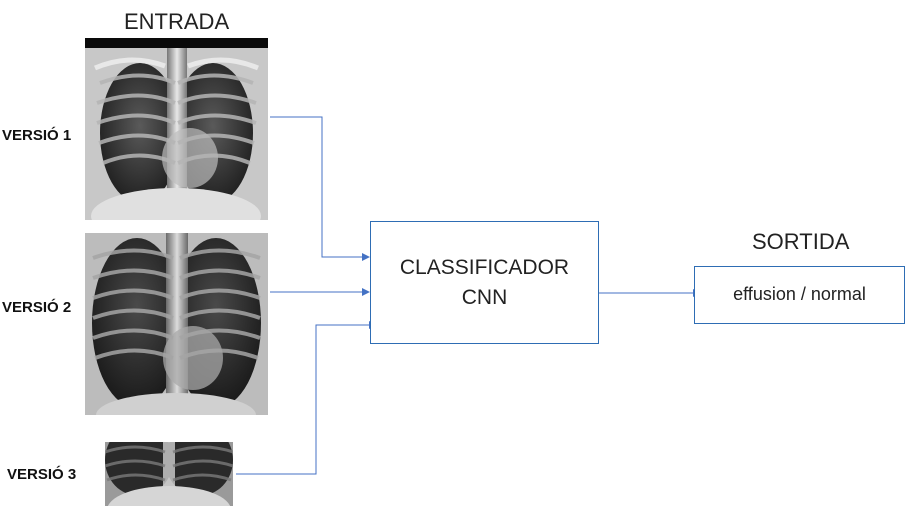 The image size is (910, 513). I want to click on version-3-label: VERSIÓ 3, so click(42, 474).